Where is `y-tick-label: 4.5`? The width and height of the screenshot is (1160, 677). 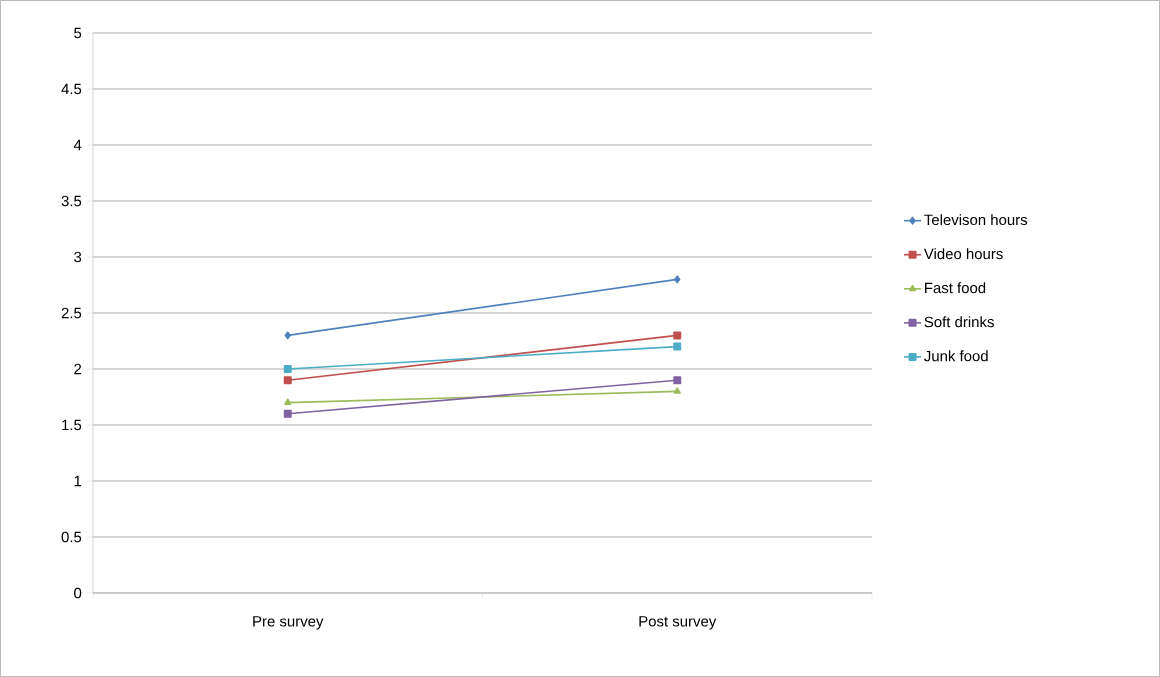 y-tick-label: 4.5 is located at coordinates (71, 89).